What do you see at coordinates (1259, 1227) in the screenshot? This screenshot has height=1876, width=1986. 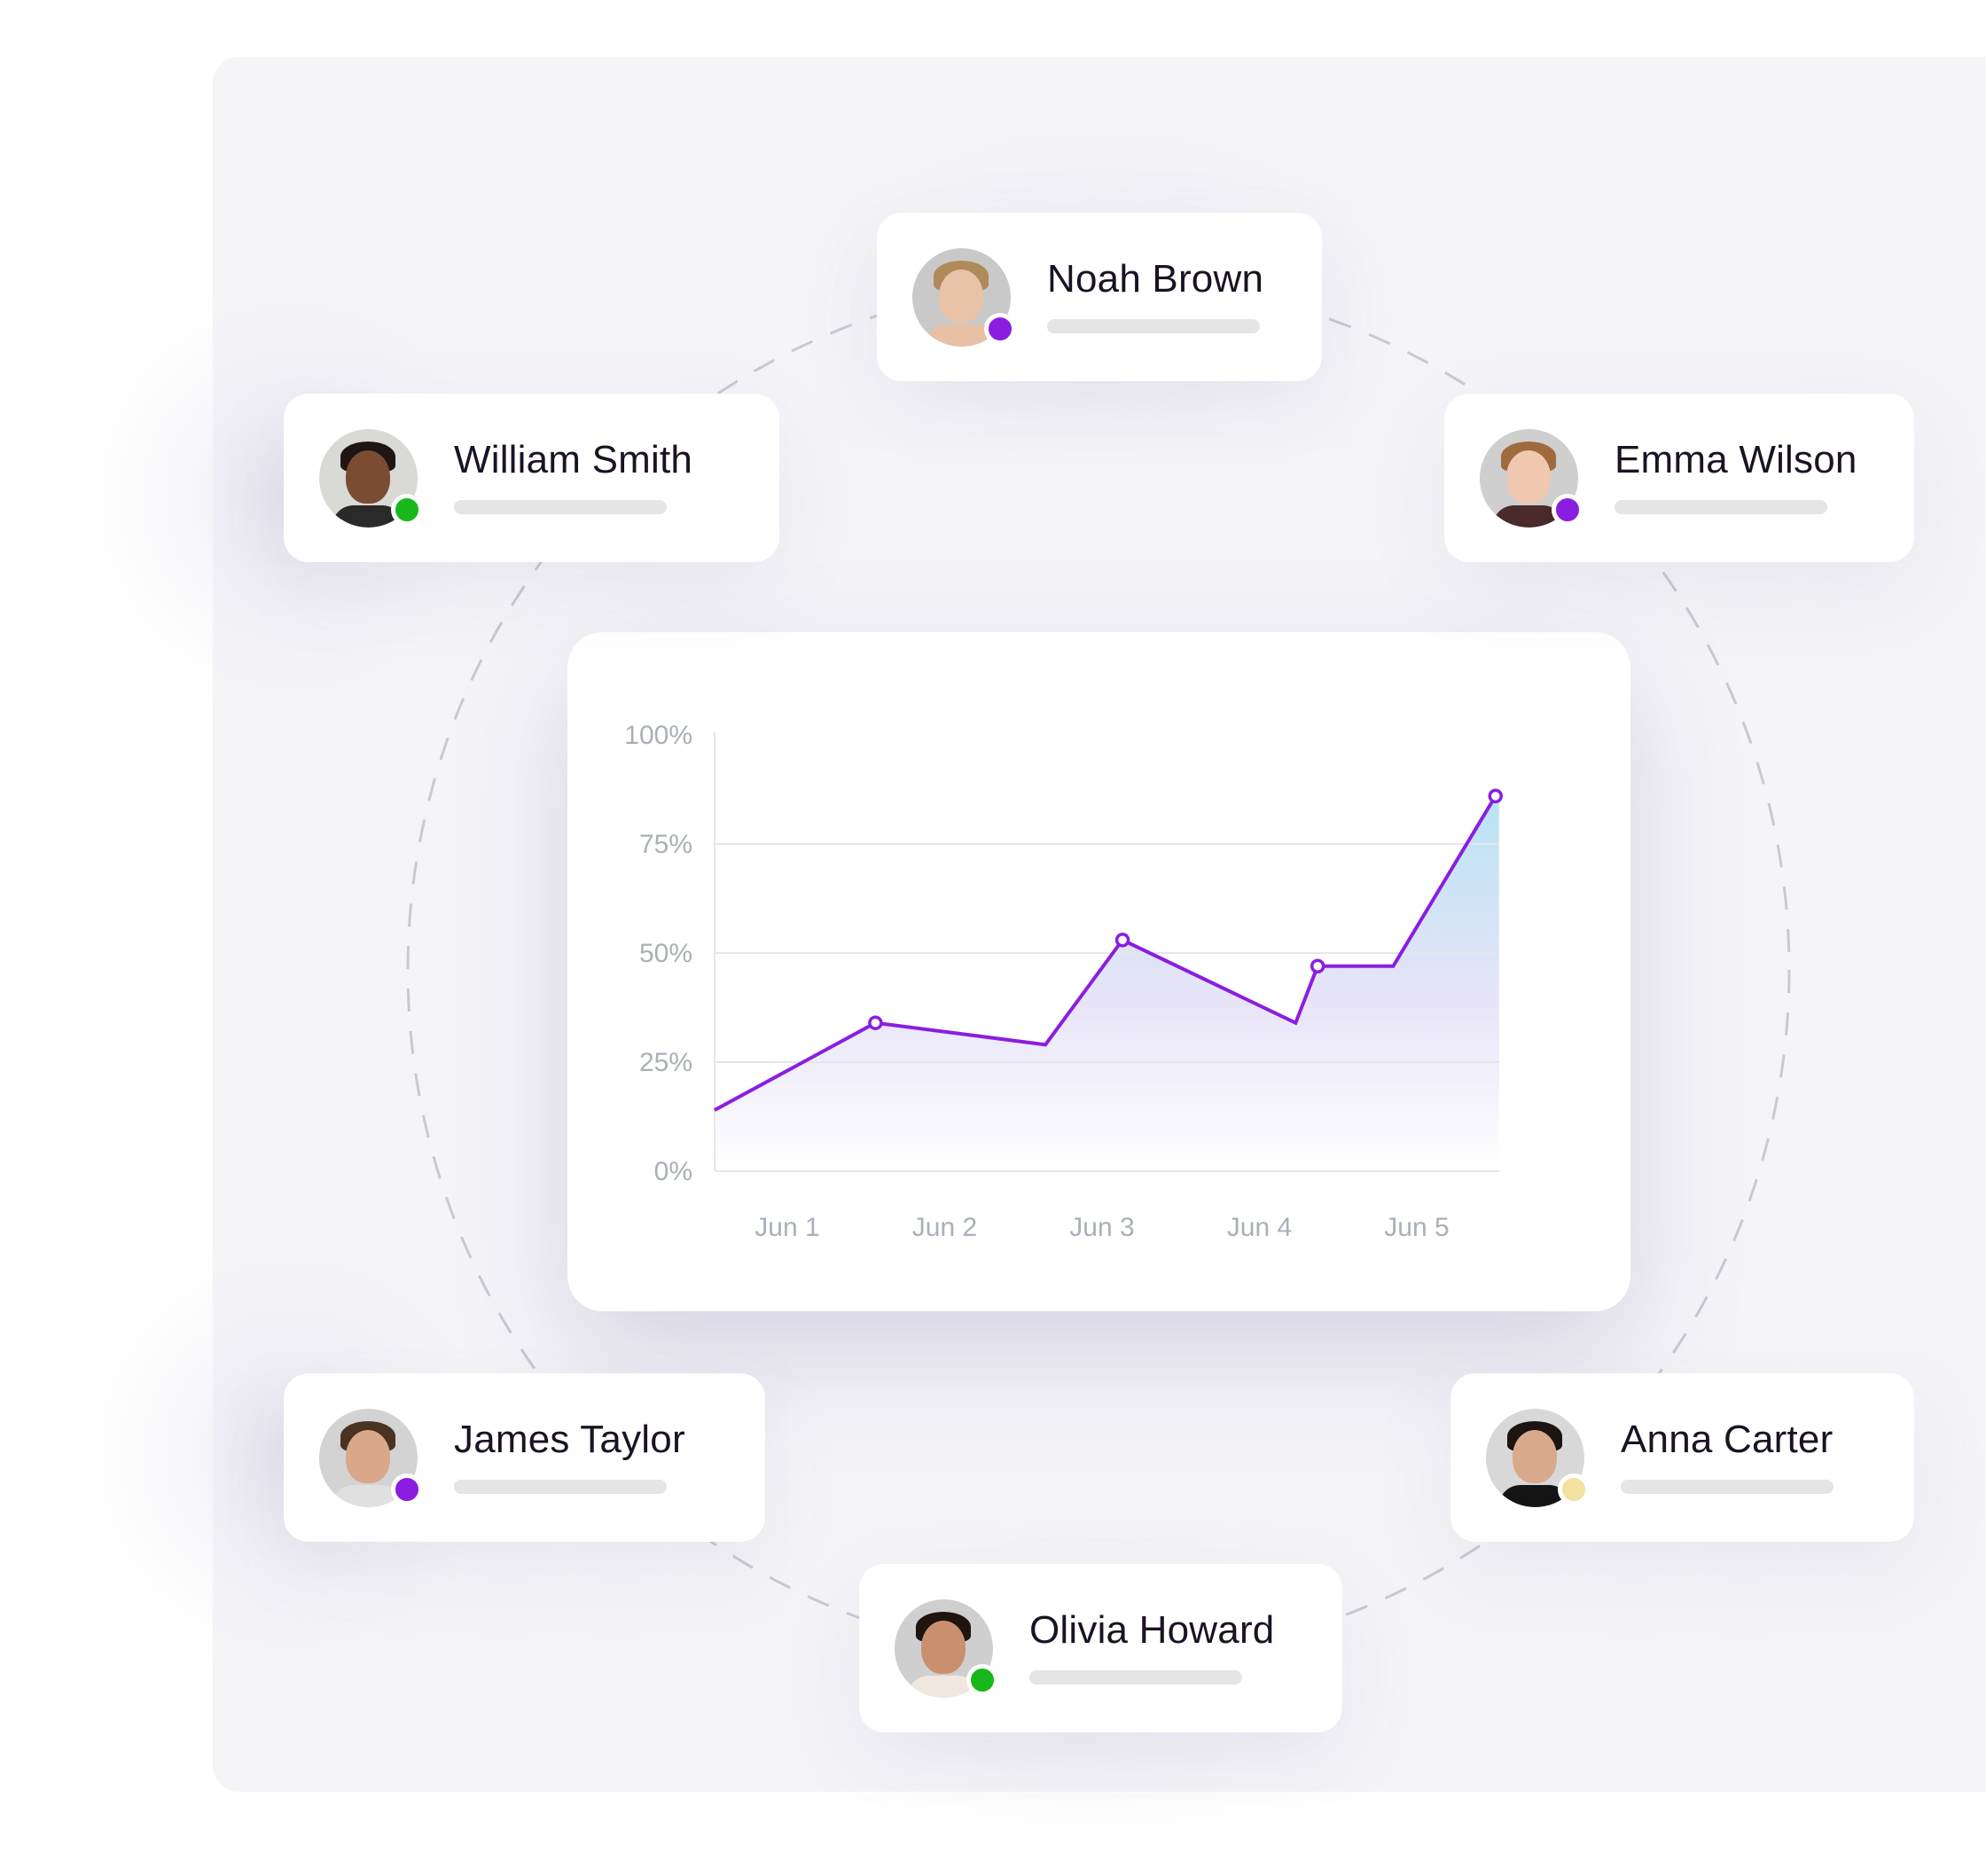 I see `x-tick-label: Jun 4` at bounding box center [1259, 1227].